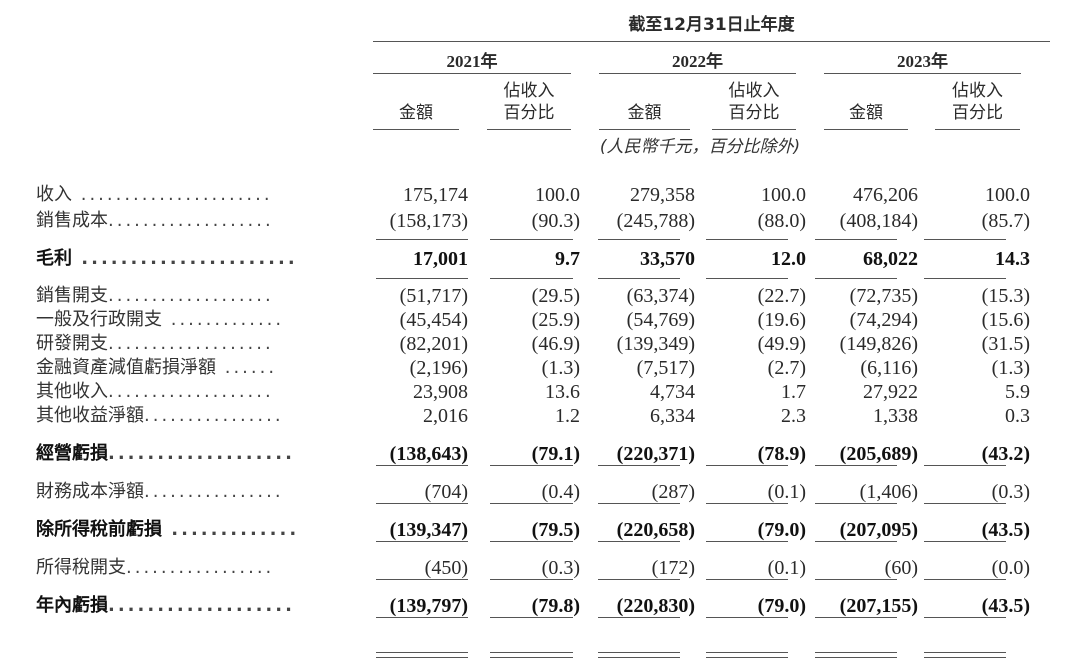 The image size is (1080, 660). What do you see at coordinates (1007, 195) in the screenshot?
I see `cell-pct-2023: 100.0` at bounding box center [1007, 195].